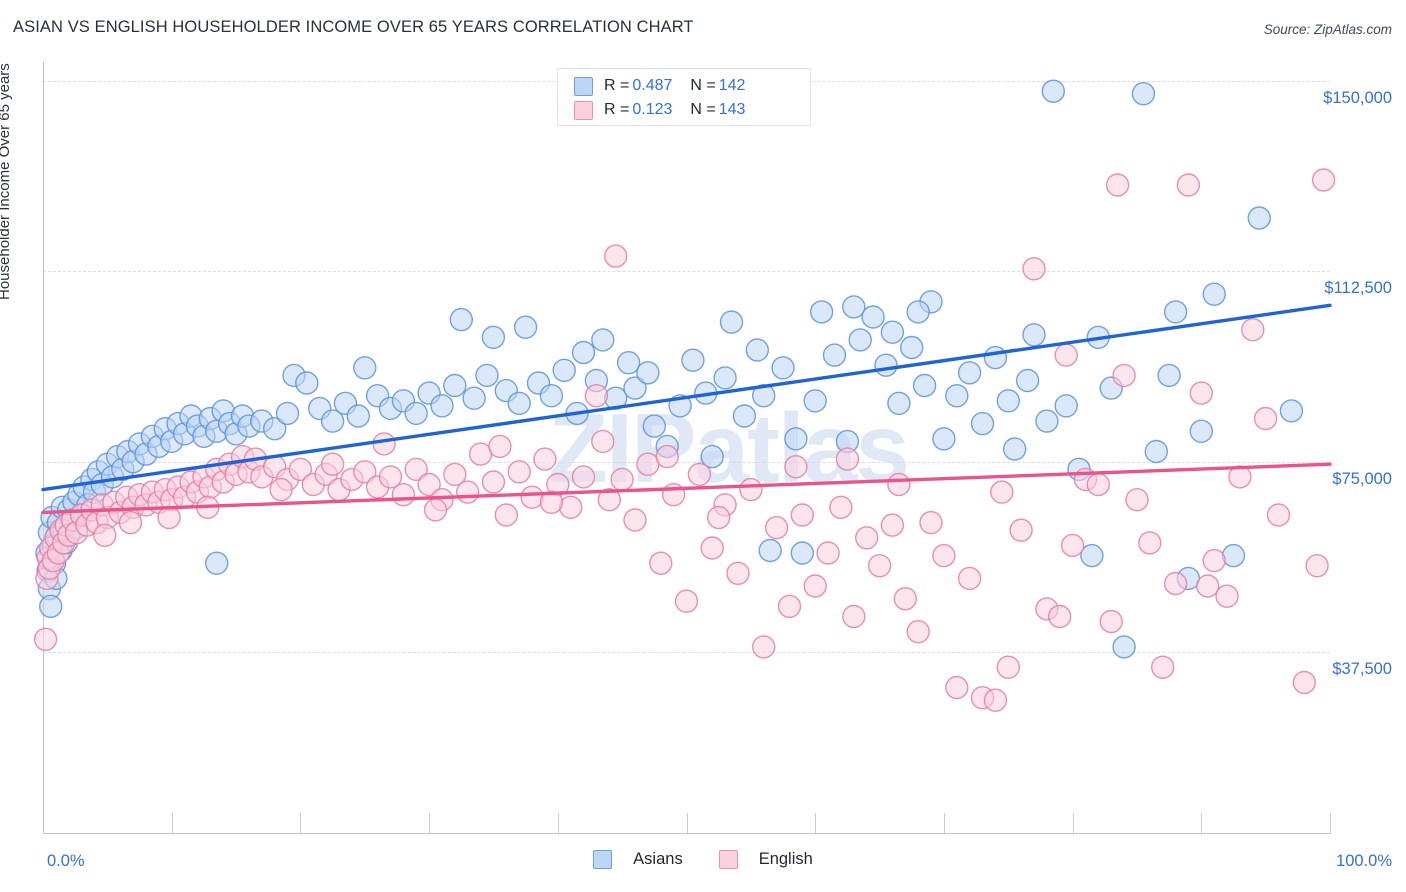 The width and height of the screenshot is (1406, 892). I want to click on stats-row-asians: R = 0.487 N = 142, so click(684, 86).